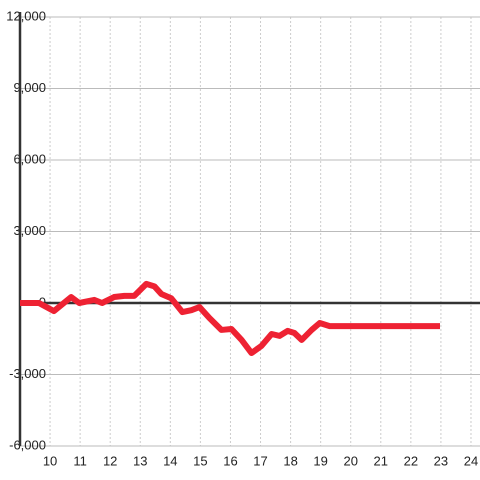  I want to click on x-tick-label: 20, so click(350, 460).